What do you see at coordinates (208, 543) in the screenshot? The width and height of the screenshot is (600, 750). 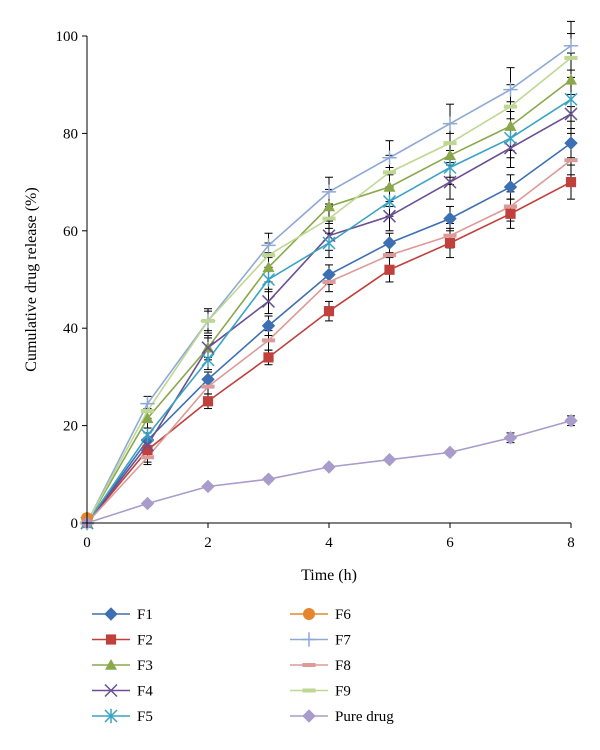 I see `x-tick-label: 2` at bounding box center [208, 543].